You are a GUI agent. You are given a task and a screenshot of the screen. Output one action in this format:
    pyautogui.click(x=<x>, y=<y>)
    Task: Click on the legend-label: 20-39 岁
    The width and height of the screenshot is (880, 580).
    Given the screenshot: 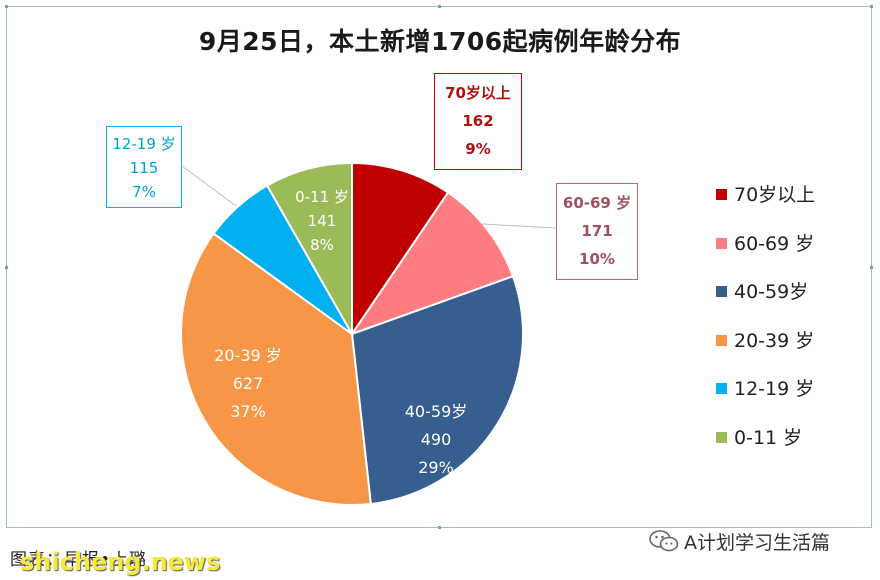 What is the action you would take?
    pyautogui.click(x=774, y=340)
    